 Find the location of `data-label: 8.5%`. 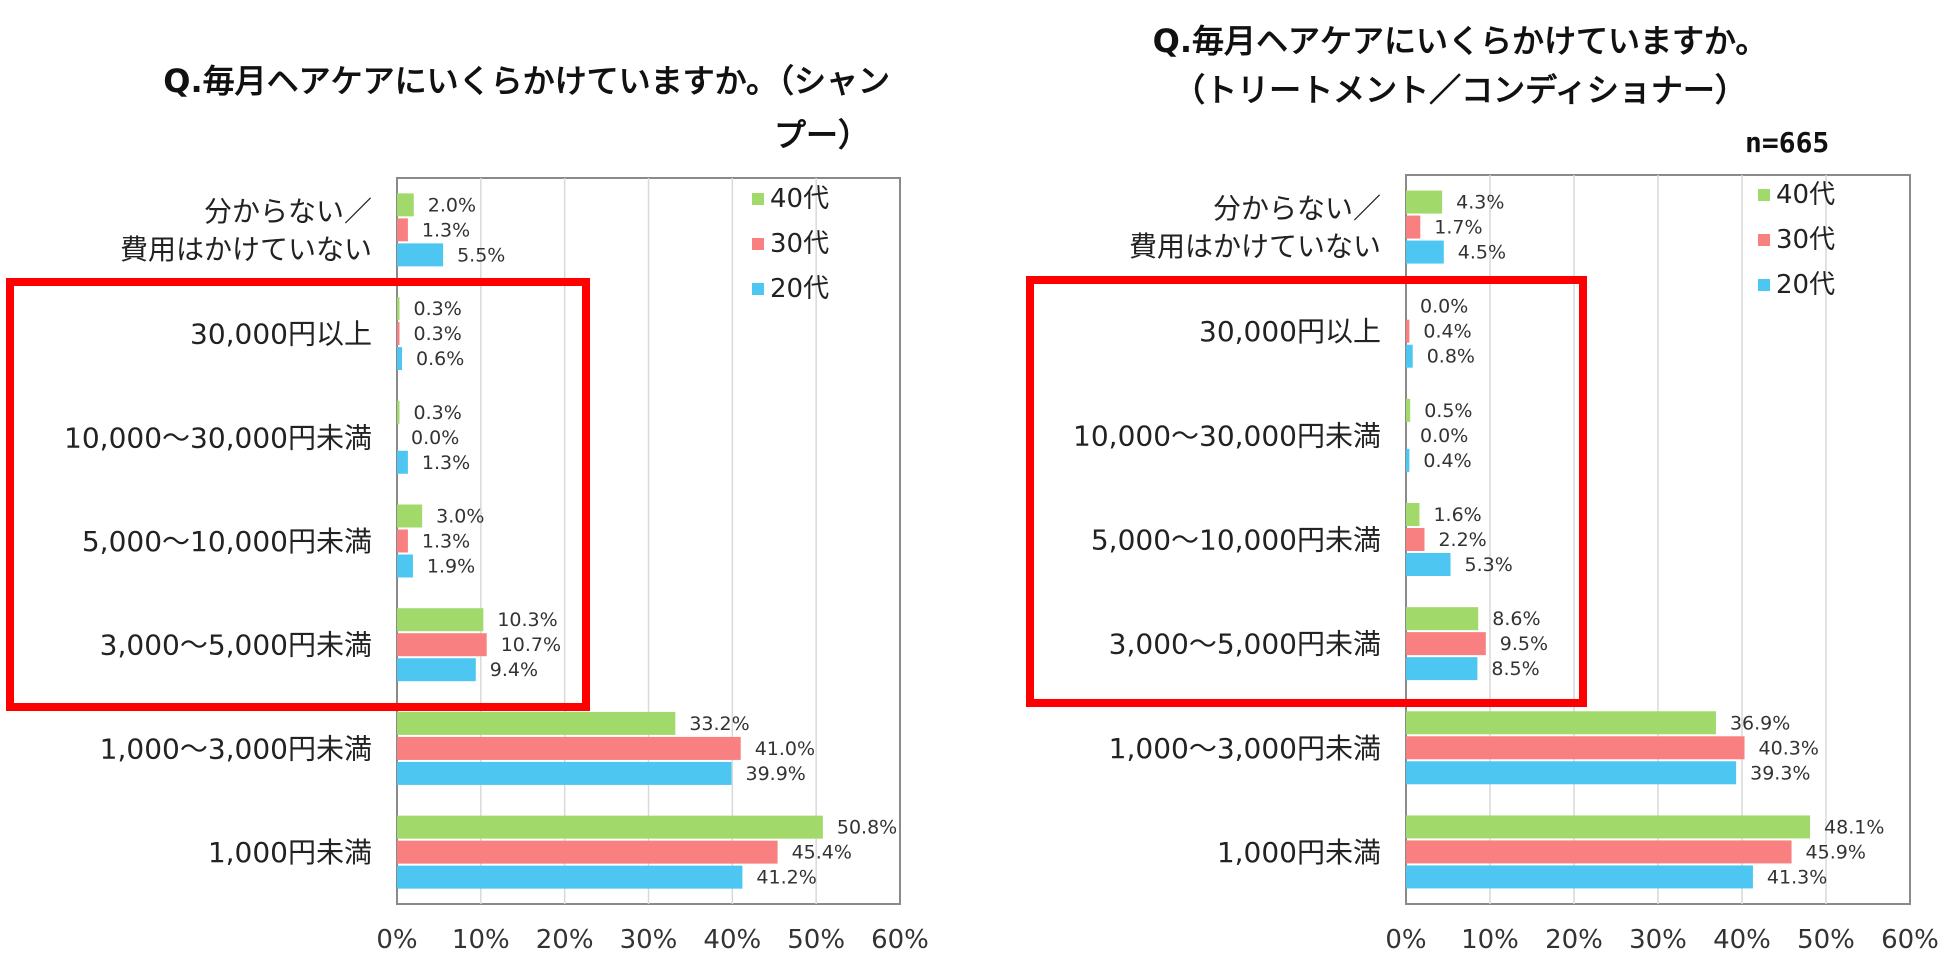

data-label: 8.5% is located at coordinates (1515, 669).